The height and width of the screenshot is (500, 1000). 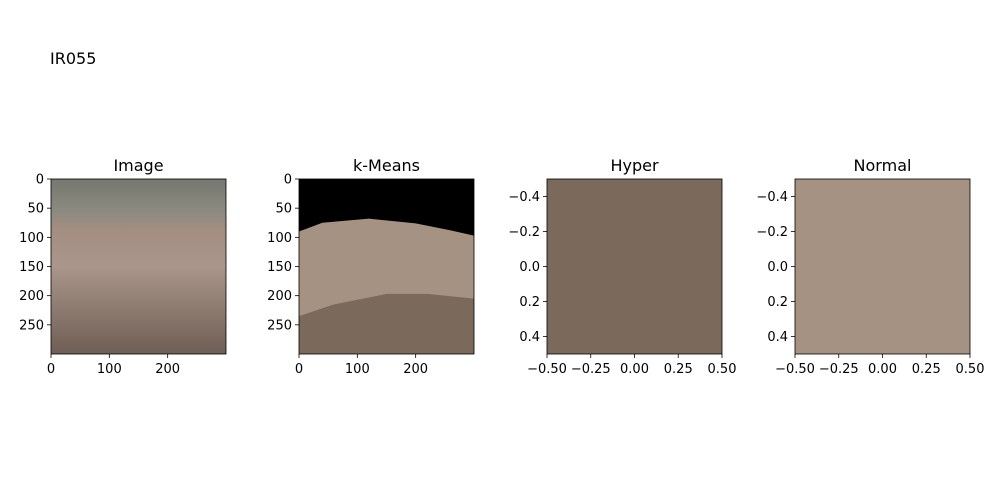 What do you see at coordinates (288, 180) in the screenshot?
I see `kmeans-ytick-label: 0` at bounding box center [288, 180].